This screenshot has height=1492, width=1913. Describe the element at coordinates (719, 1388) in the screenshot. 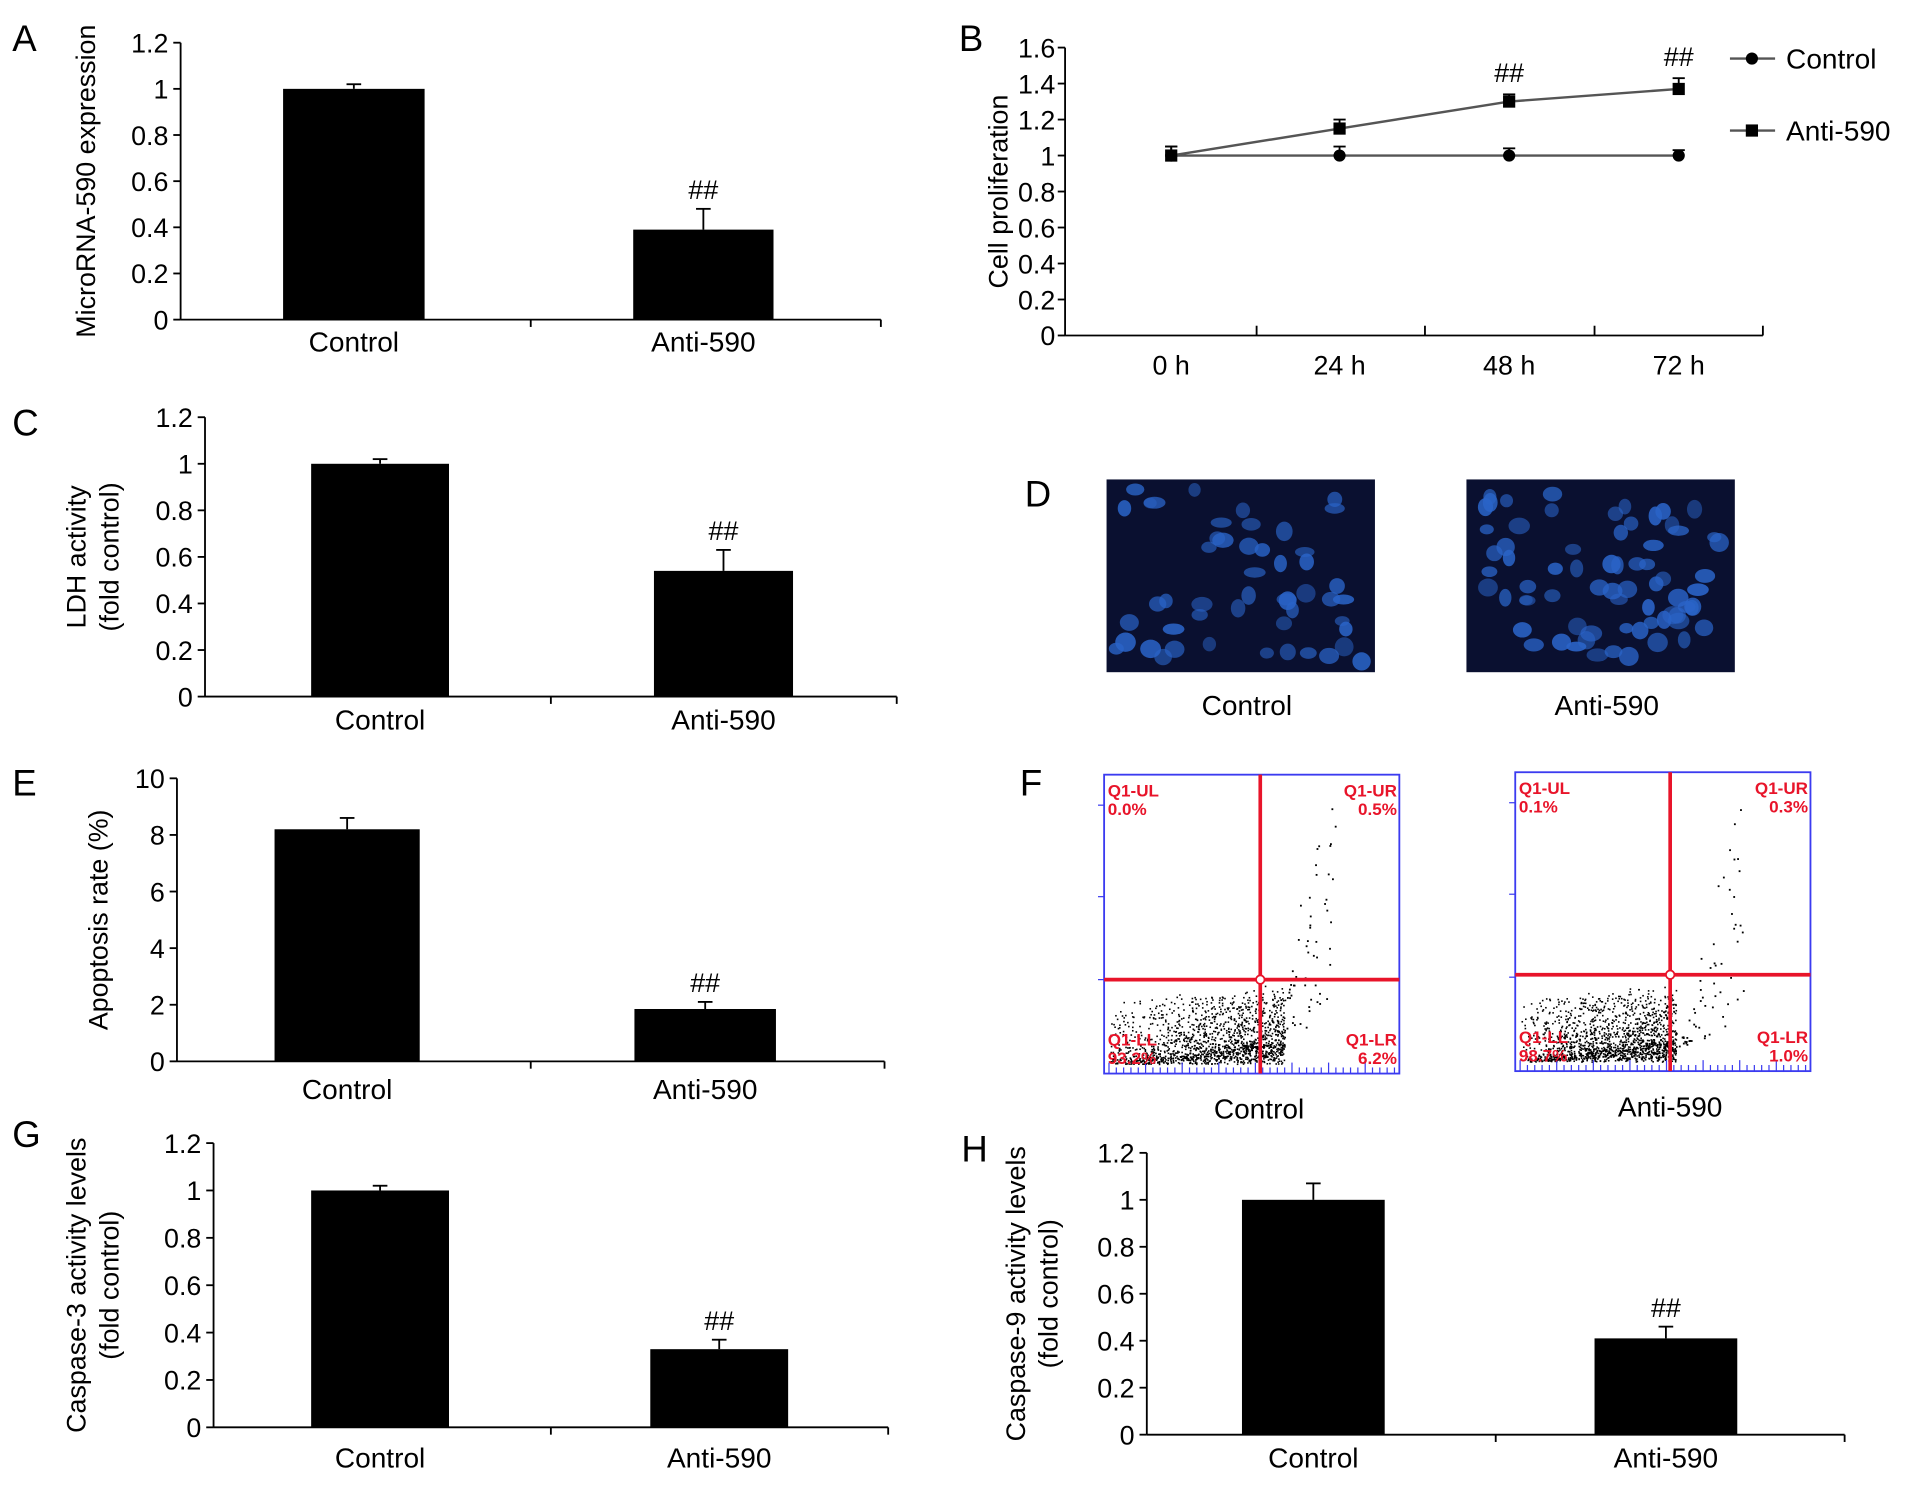

I see `bar` at that location.